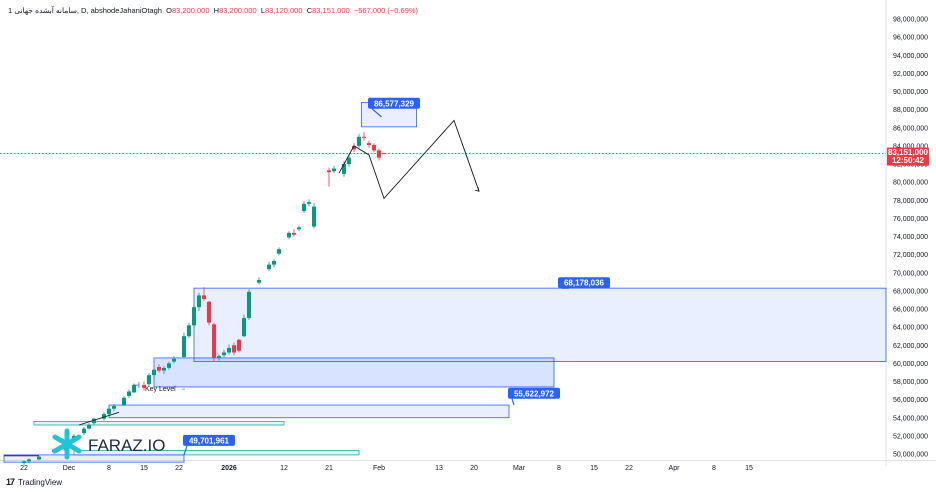 The width and height of the screenshot is (936, 492). Describe the element at coordinates (908, 152) in the screenshot. I see `last-price-text: 83,151,000` at that location.